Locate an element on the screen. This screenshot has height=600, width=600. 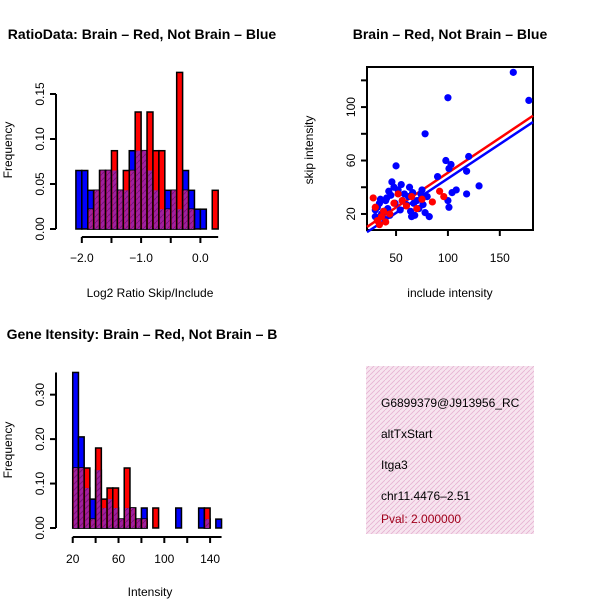
ratio-y-tick-label: 0.05 is located at coordinates (40, 184).